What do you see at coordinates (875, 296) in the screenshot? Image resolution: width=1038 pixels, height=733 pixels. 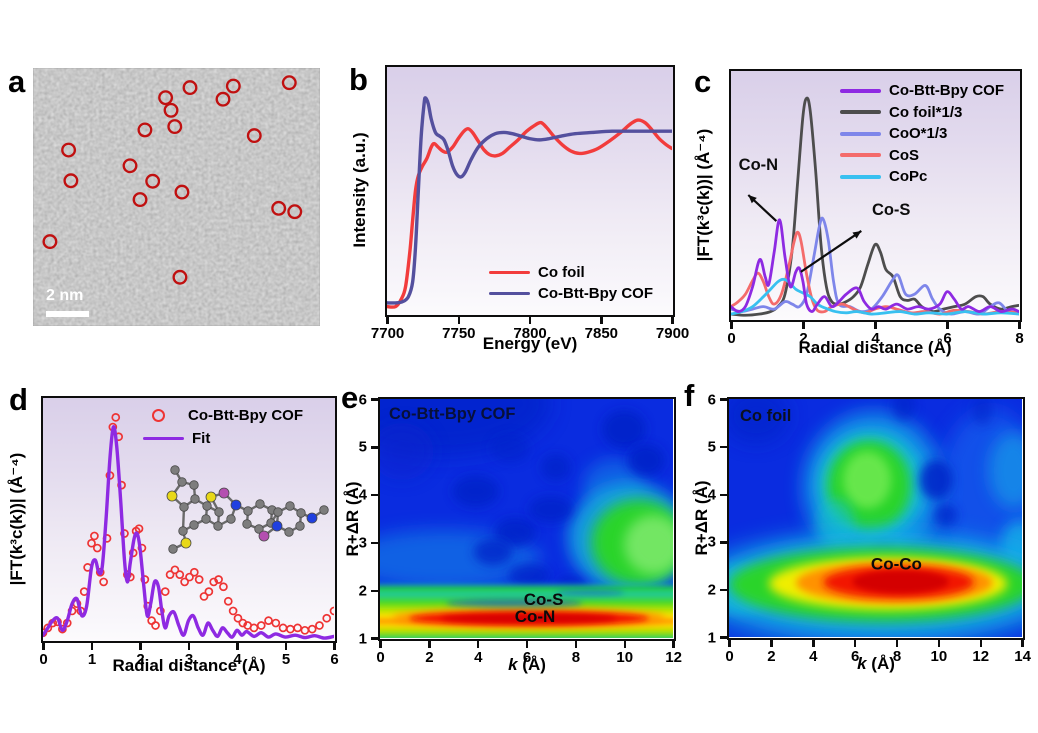 I see `curve-copc` at bounding box center [875, 296].